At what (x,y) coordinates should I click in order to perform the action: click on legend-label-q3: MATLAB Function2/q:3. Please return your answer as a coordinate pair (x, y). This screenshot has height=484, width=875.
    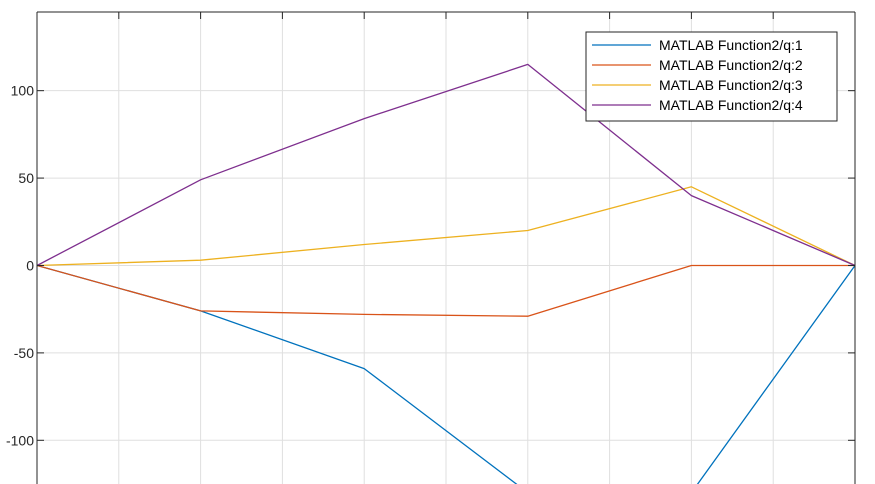
    Looking at the image, I should click on (731, 85).